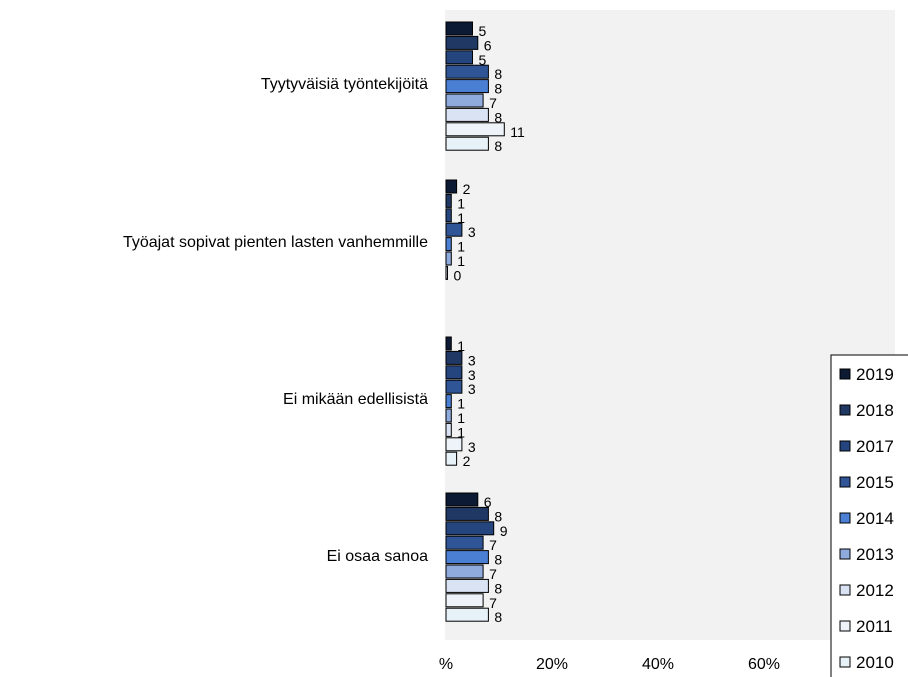 This screenshot has height=677, width=908. What do you see at coordinates (344, 84) in the screenshot?
I see `category-label: Tyytyväisiä työntekijöitä` at bounding box center [344, 84].